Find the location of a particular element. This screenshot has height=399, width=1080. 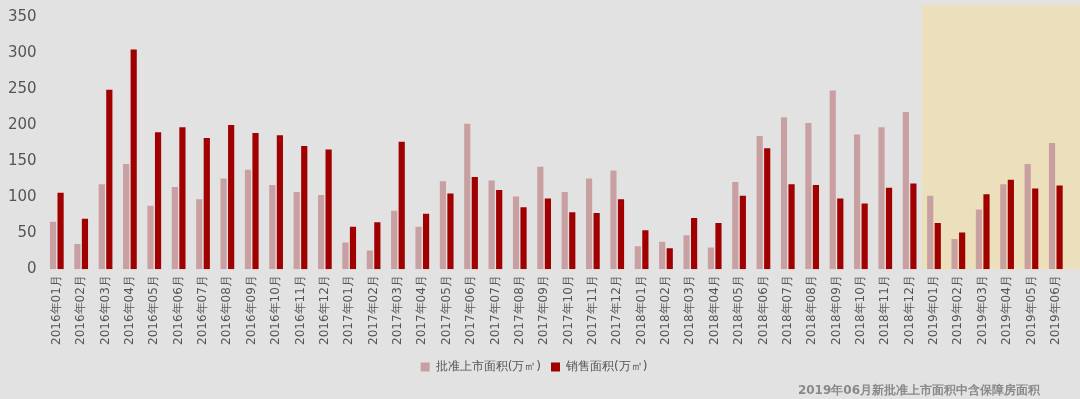

x-tick-label: 2018年05月 is located at coordinates (738, 310).